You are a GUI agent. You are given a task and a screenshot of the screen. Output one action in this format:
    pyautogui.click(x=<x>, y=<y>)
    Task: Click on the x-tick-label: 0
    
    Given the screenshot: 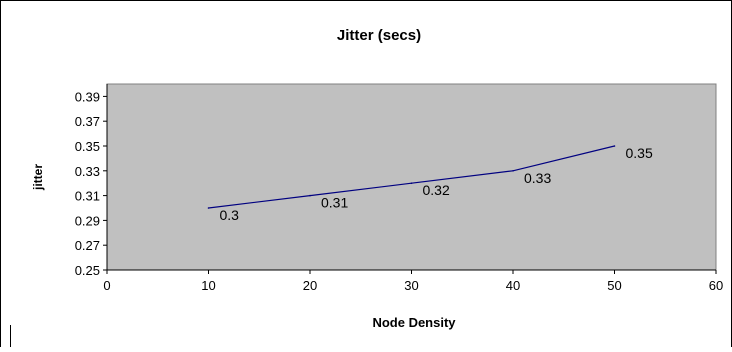 What is the action you would take?
    pyautogui.click(x=106, y=285)
    